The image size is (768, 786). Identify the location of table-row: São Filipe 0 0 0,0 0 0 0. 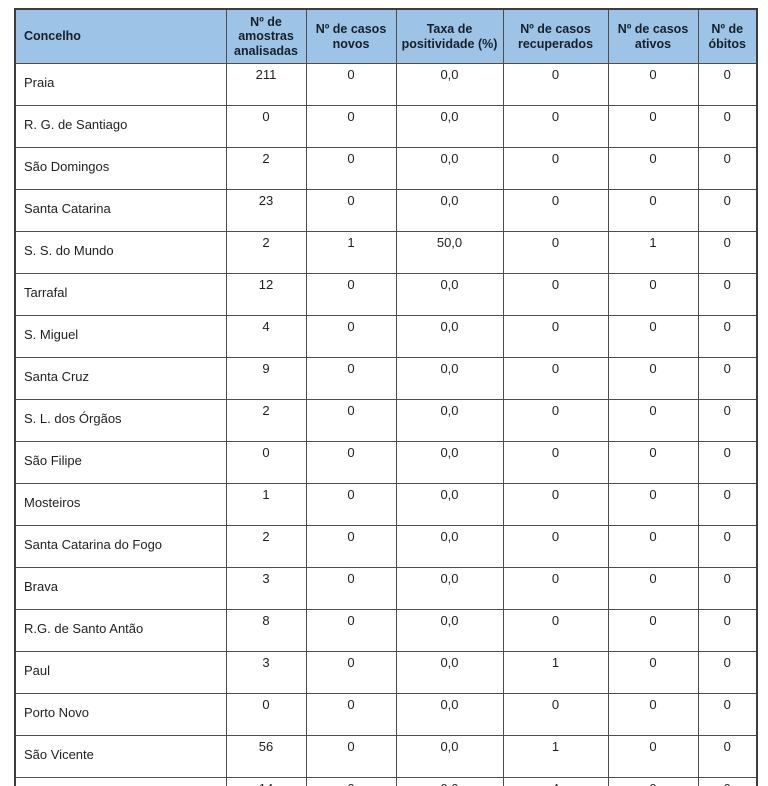
(386, 462).